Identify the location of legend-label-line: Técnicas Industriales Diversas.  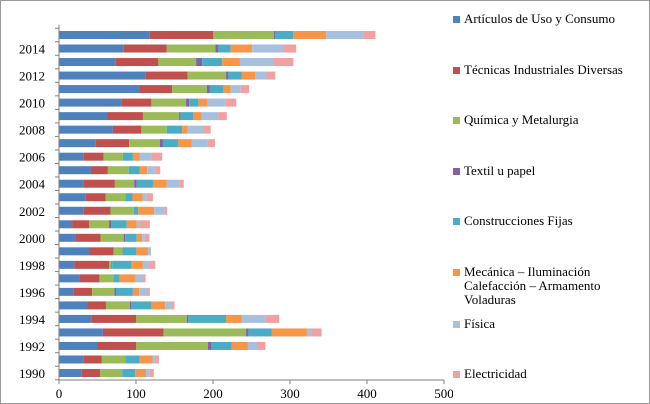
(543, 69).